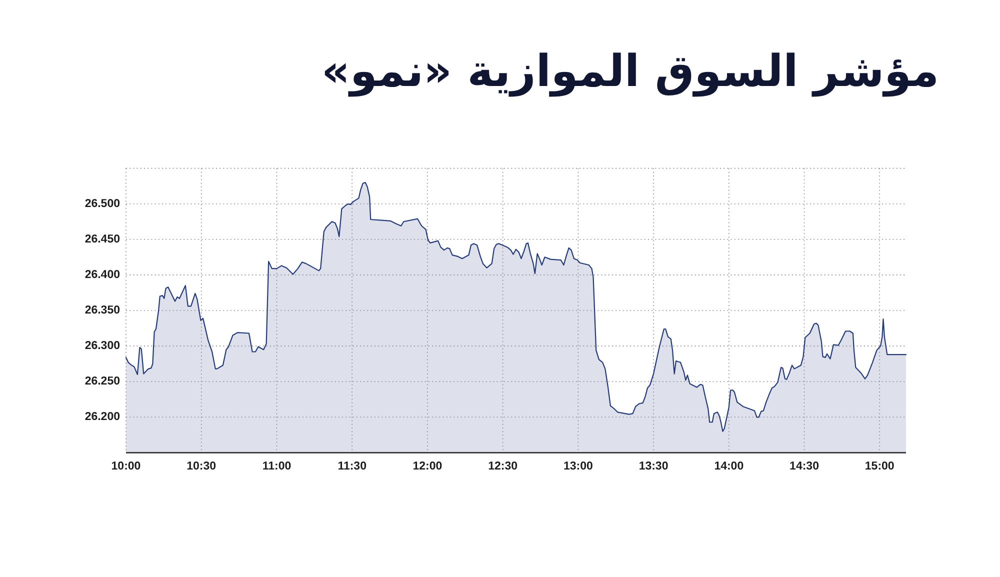 The height and width of the screenshot is (577, 1000). I want to click on y-tick-label: 26.200, so click(102, 417).